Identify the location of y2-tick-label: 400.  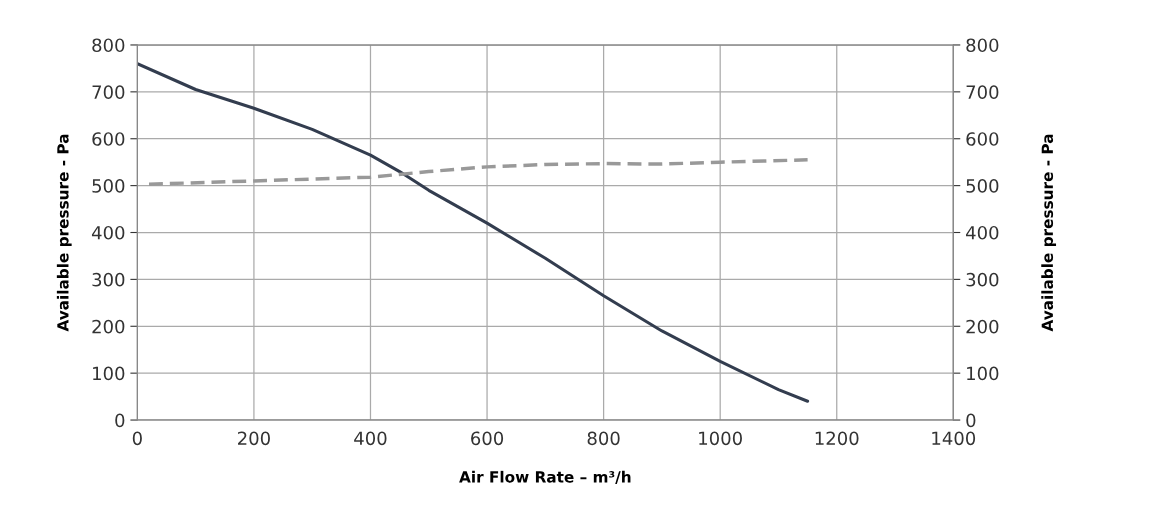
(982, 232).